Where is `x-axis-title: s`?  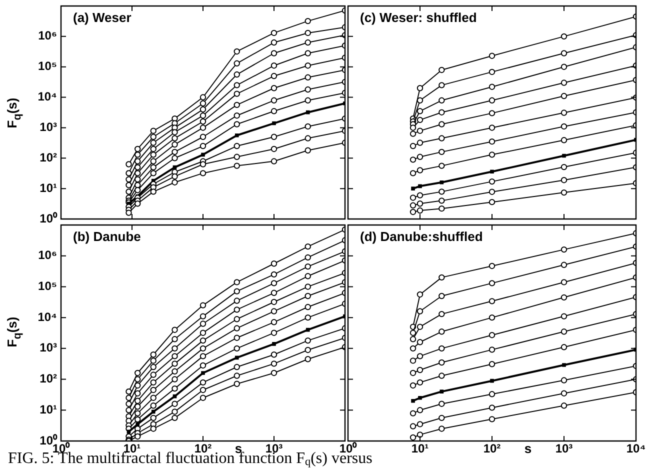 x-axis-title: s is located at coordinates (528, 448).